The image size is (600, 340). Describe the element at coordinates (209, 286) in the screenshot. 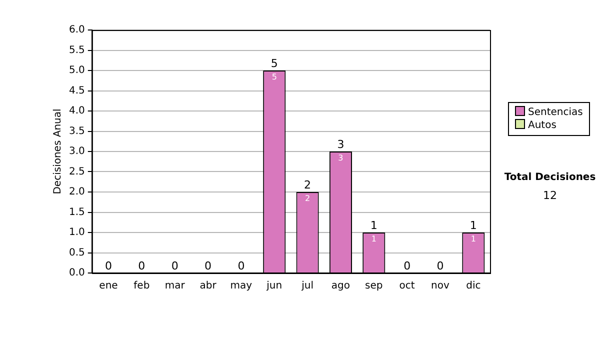

I see `x-tick-label: abr` at that location.